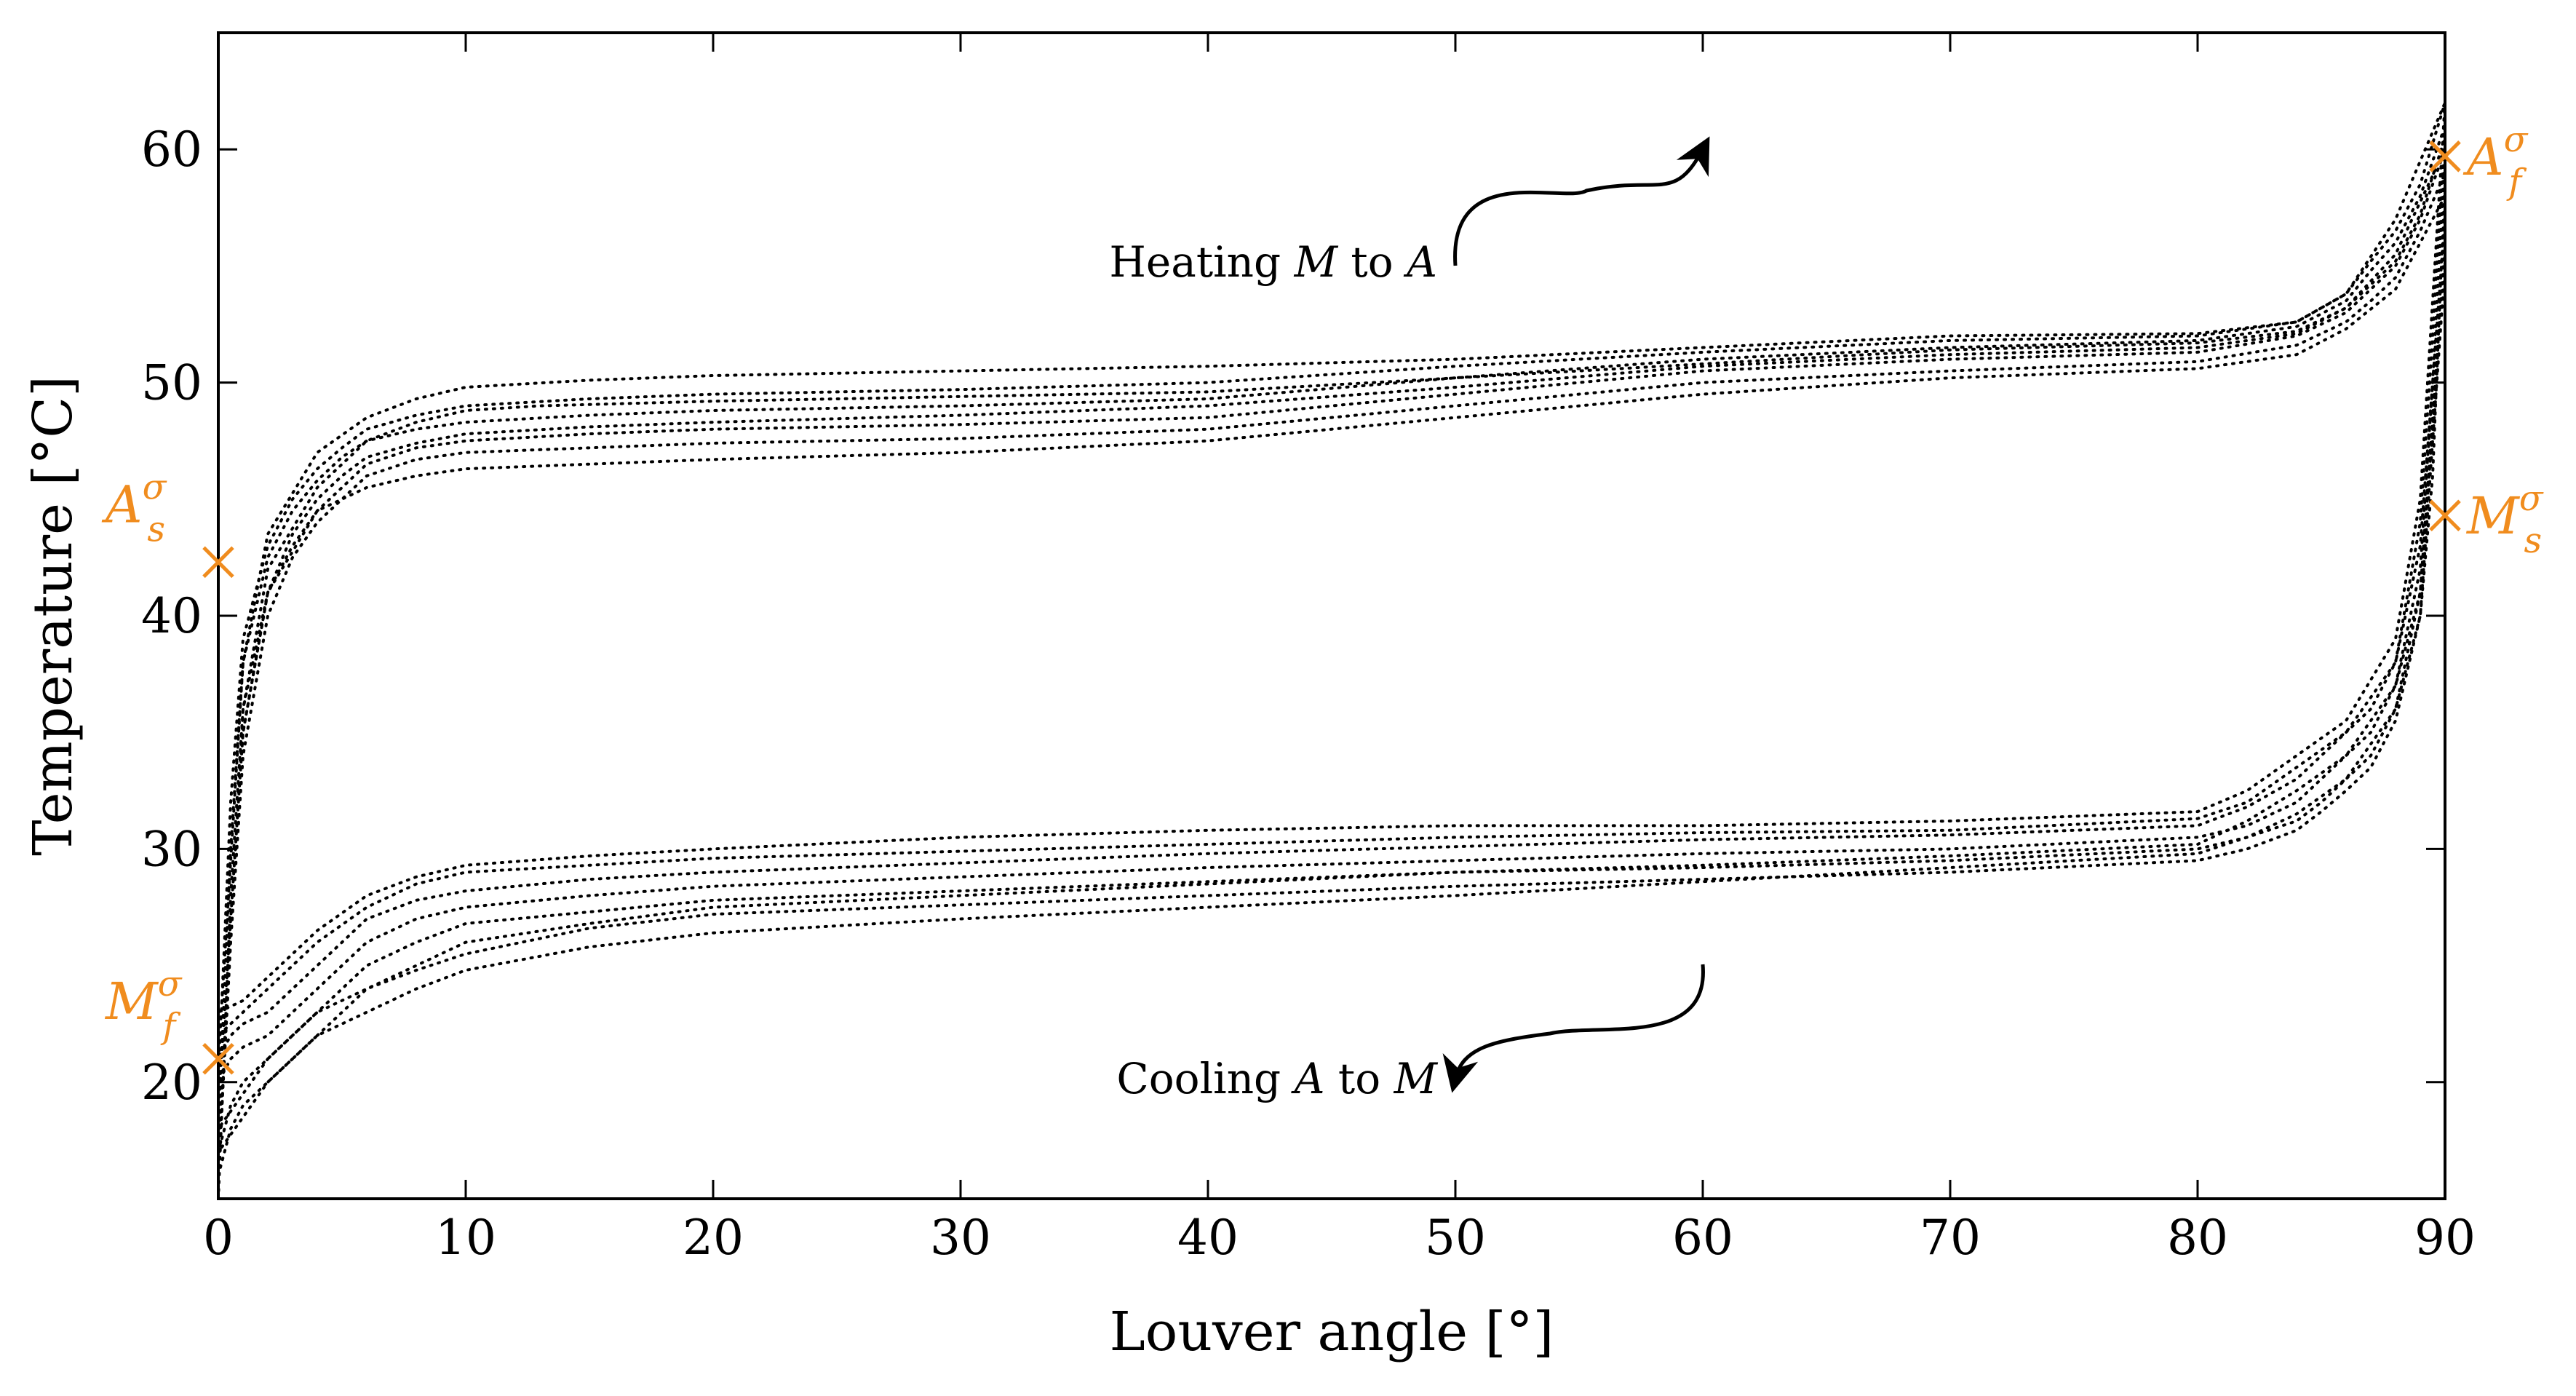 The image size is (2576, 1396). What do you see at coordinates (171, 383) in the screenshot?
I see `y-tick-label: 50` at bounding box center [171, 383].